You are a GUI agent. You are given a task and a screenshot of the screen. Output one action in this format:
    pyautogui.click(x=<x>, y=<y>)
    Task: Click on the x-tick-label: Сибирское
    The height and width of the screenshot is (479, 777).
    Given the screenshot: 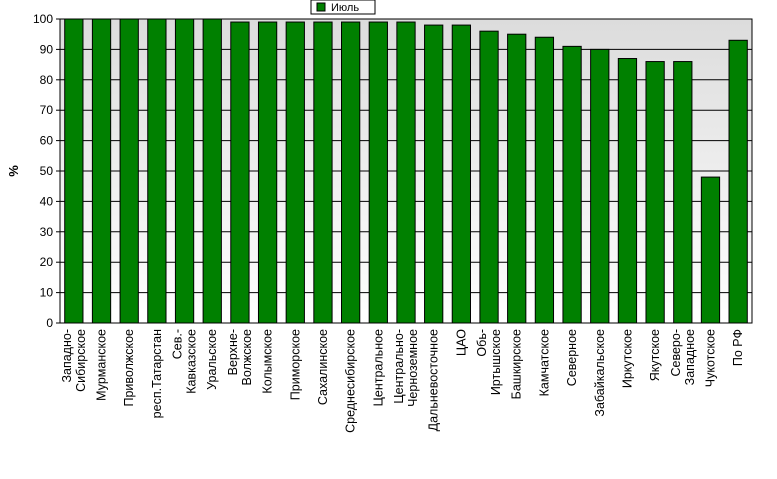 What is the action you would take?
    pyautogui.click(x=81, y=360)
    